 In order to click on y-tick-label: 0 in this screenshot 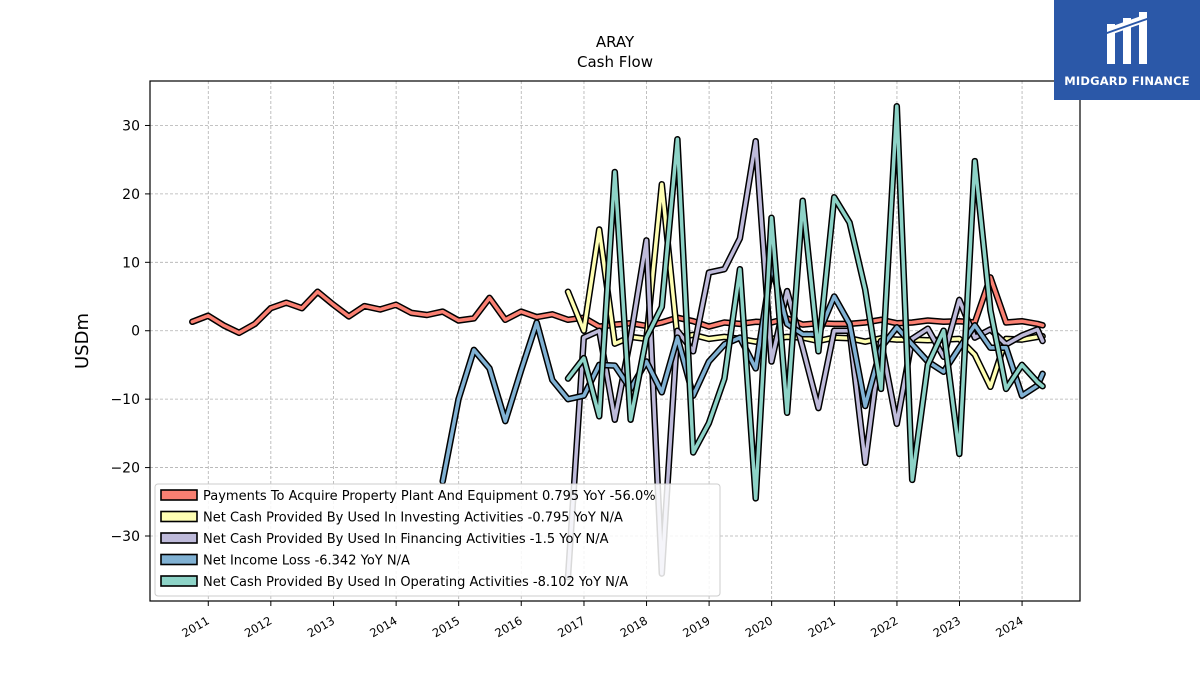, I will do `click(135, 332)`.